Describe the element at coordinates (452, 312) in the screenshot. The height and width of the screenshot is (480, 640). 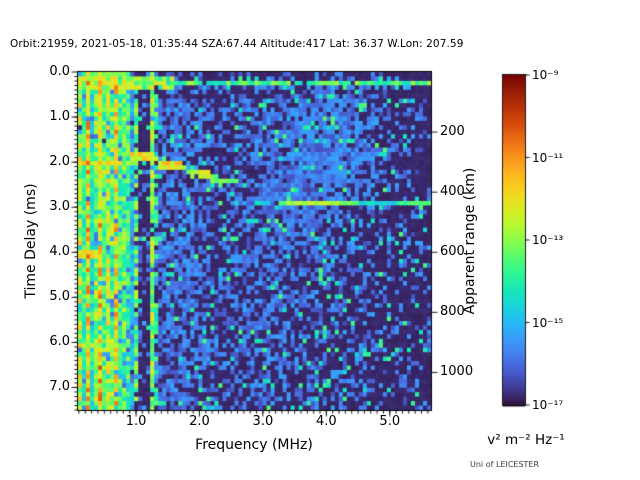
I see `right-tick-label: 800` at that location.